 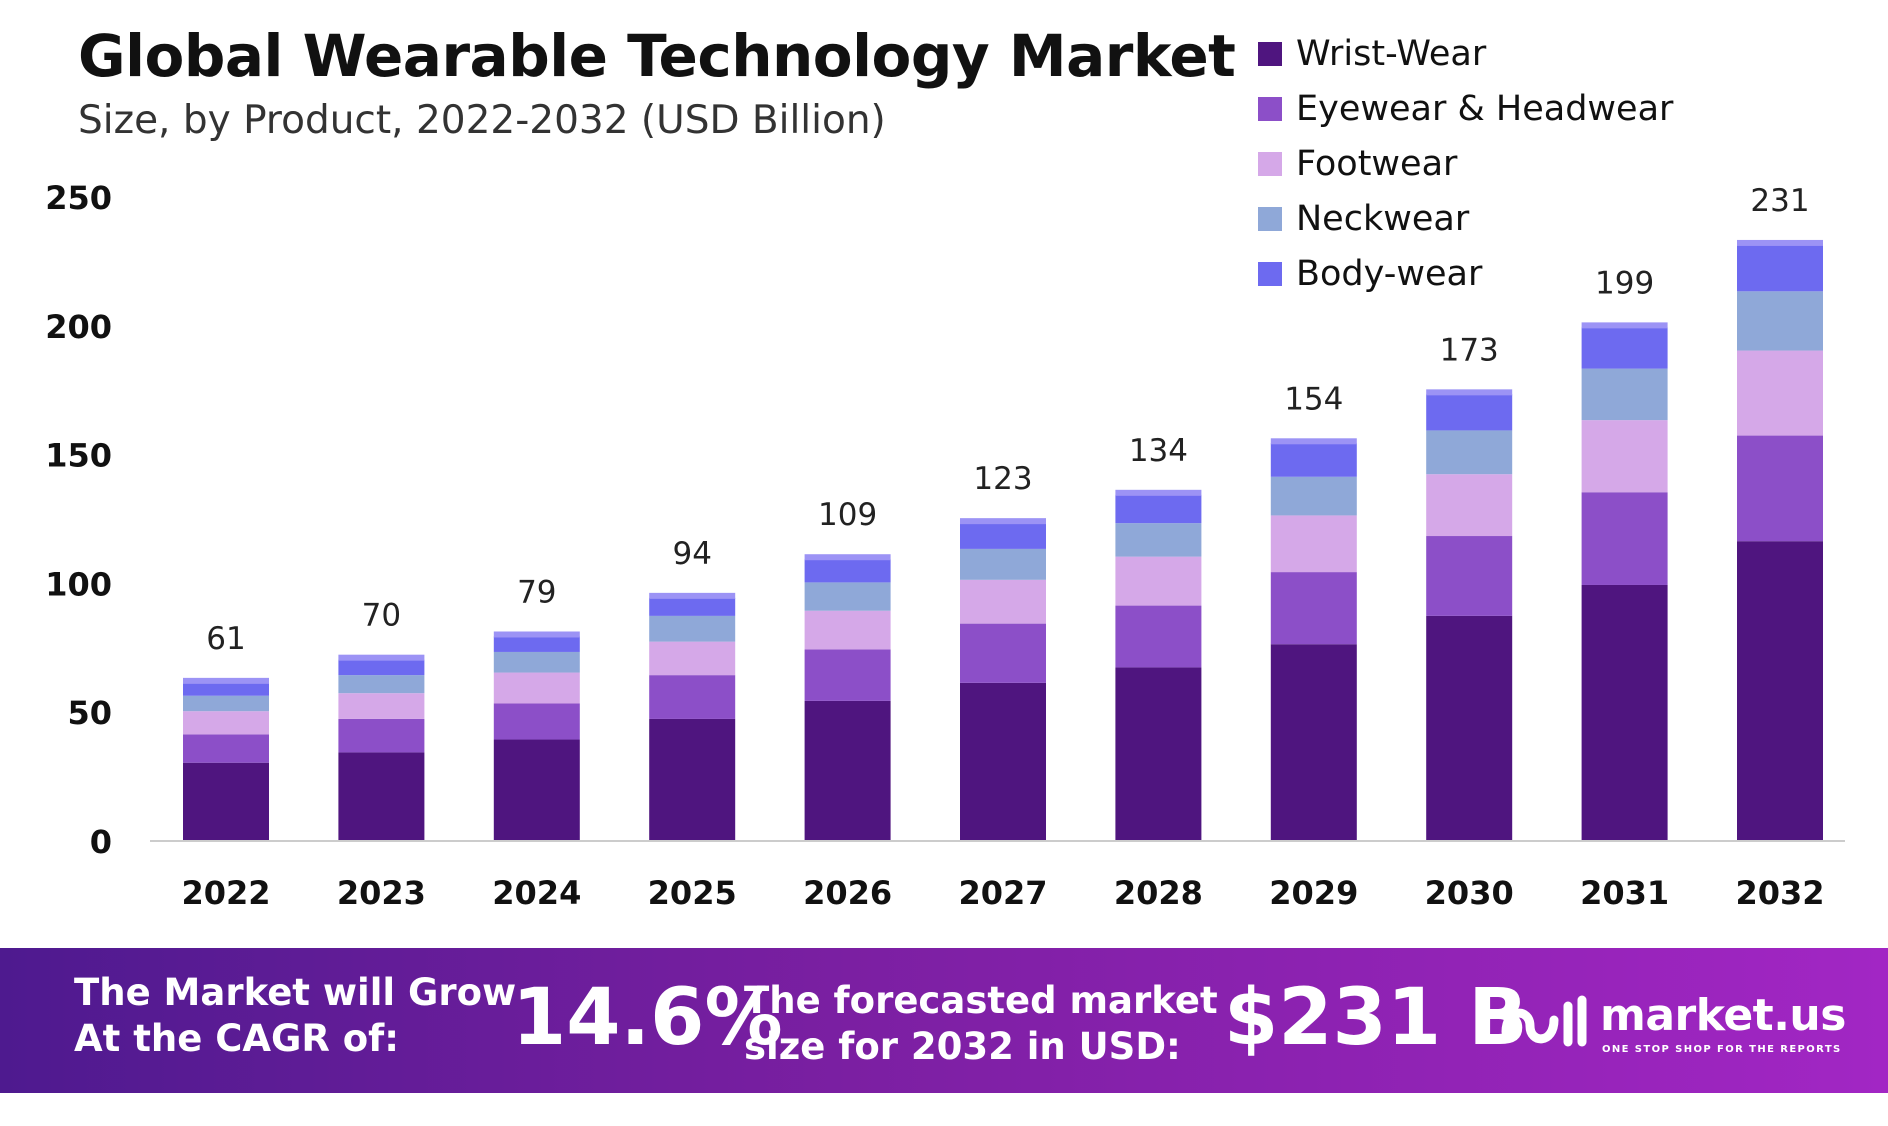 I want to click on cagr-value: 14.6%, so click(x=647, y=1018).